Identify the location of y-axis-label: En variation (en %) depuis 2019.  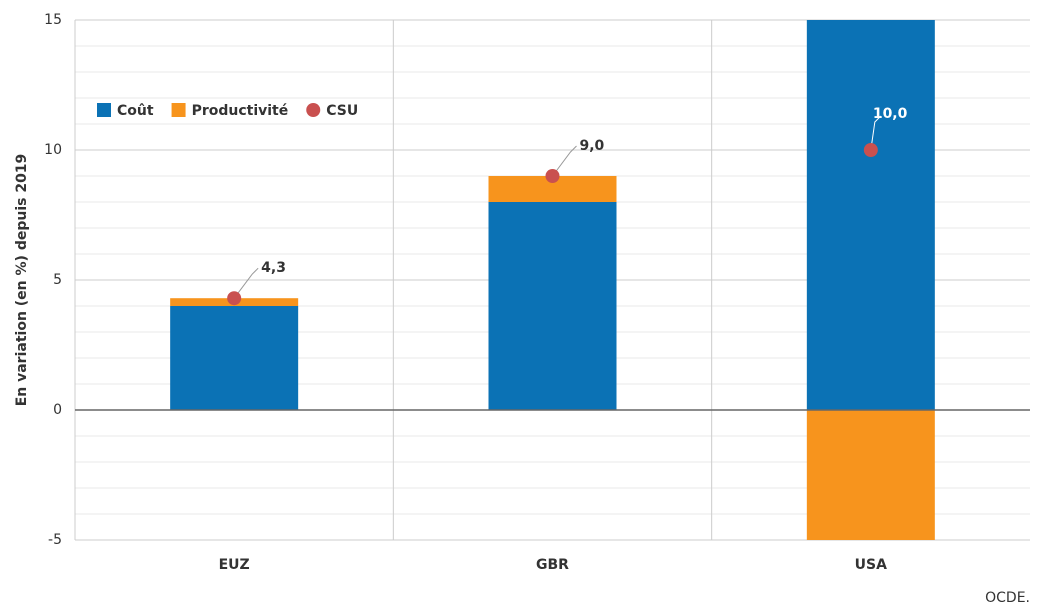
(22, 280).